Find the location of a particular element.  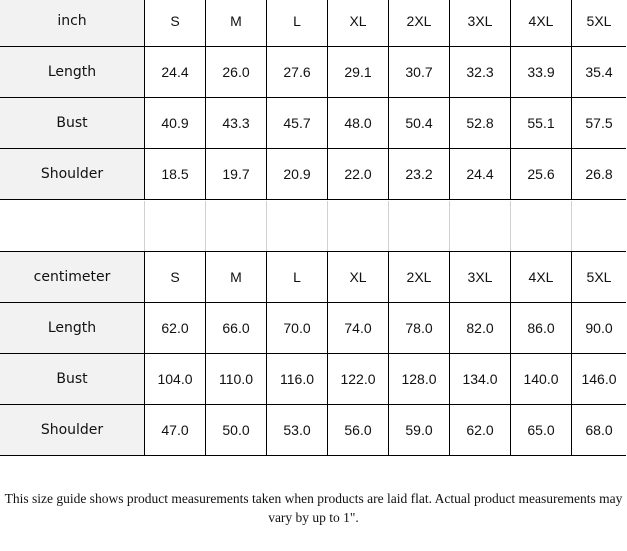

measurement-value: 90.0 is located at coordinates (598, 328).